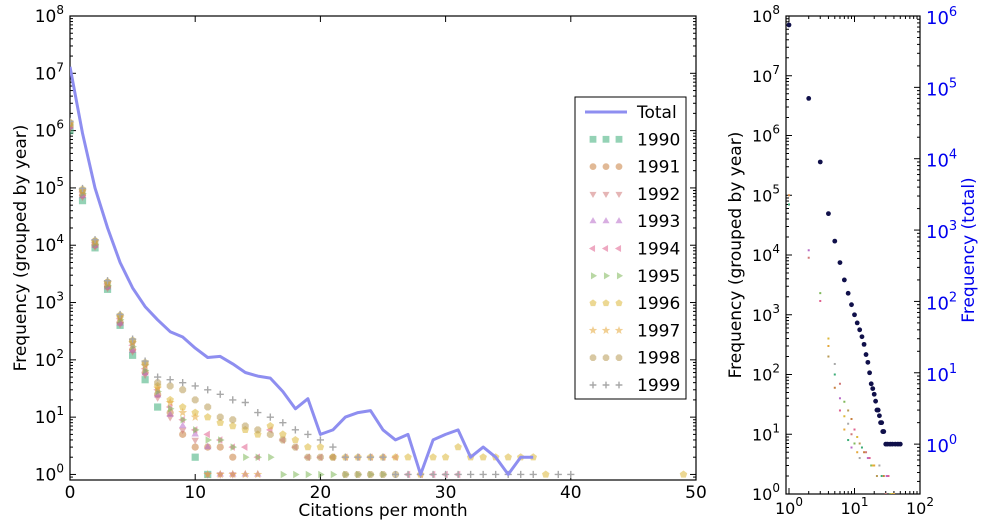 Image resolution: width=984 pixels, height=529 pixels. I want to click on legend-marker-1994, so click(605, 248).